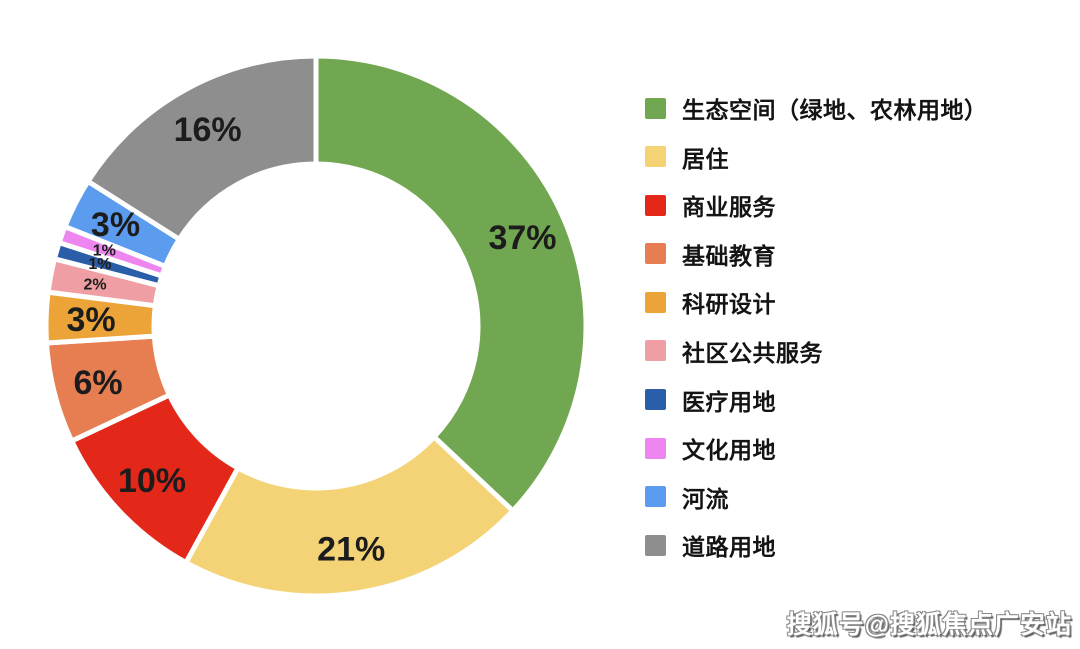 The height and width of the screenshot is (649, 1080). Describe the element at coordinates (816, 546) in the screenshot. I see `legend-item: 道路用地` at that location.